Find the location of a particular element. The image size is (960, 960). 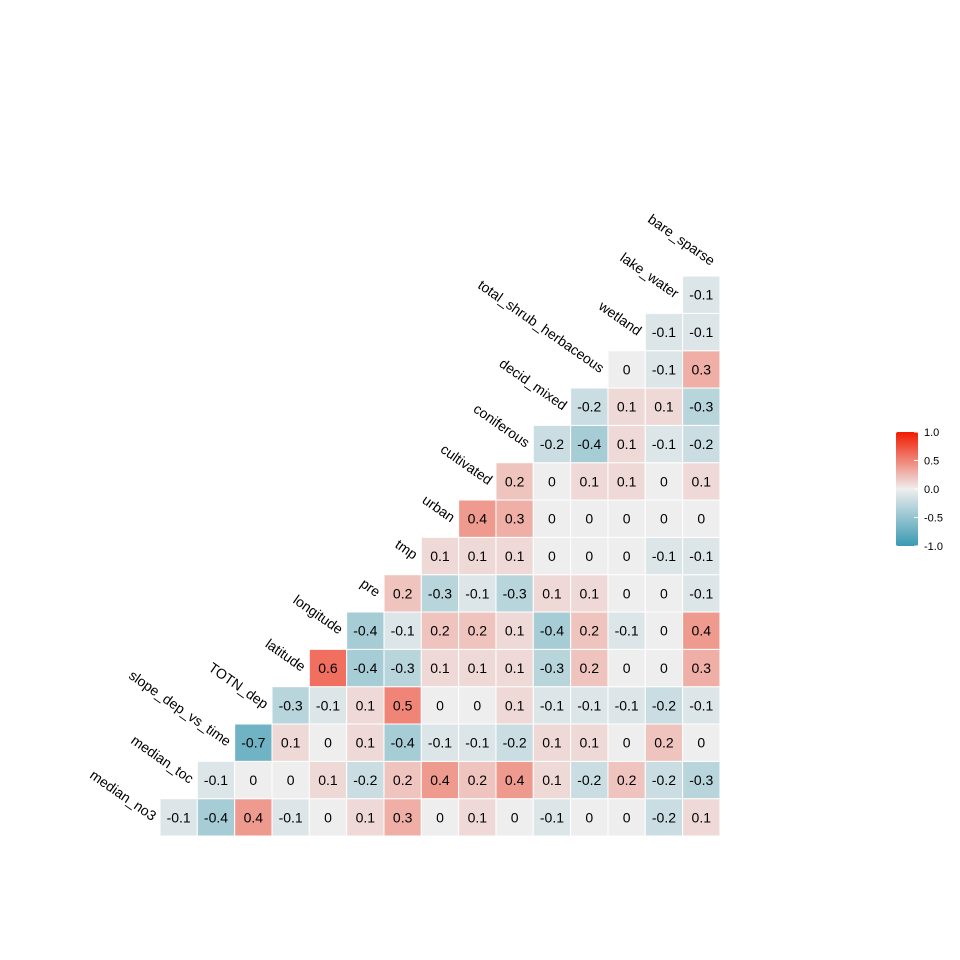

variable-label: wetland is located at coordinates (620, 317).